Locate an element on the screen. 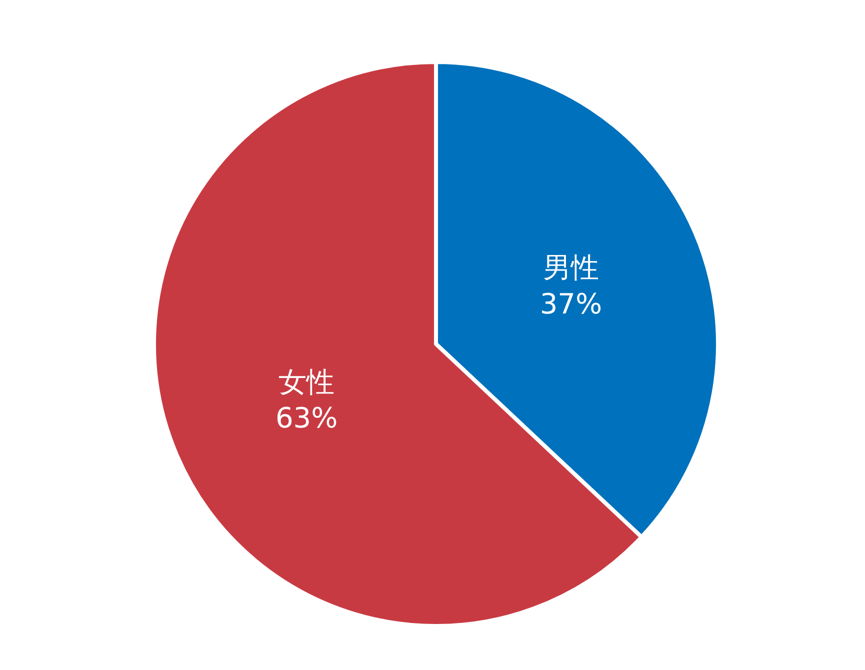 The image size is (865, 670). slice-label: 女性 is located at coordinates (306, 381).